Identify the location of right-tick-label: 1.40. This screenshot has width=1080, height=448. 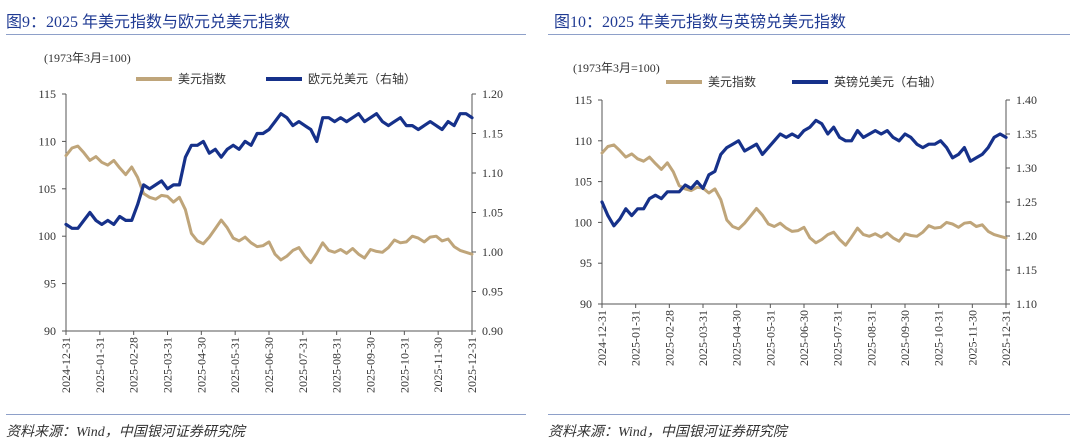
(1026, 100).